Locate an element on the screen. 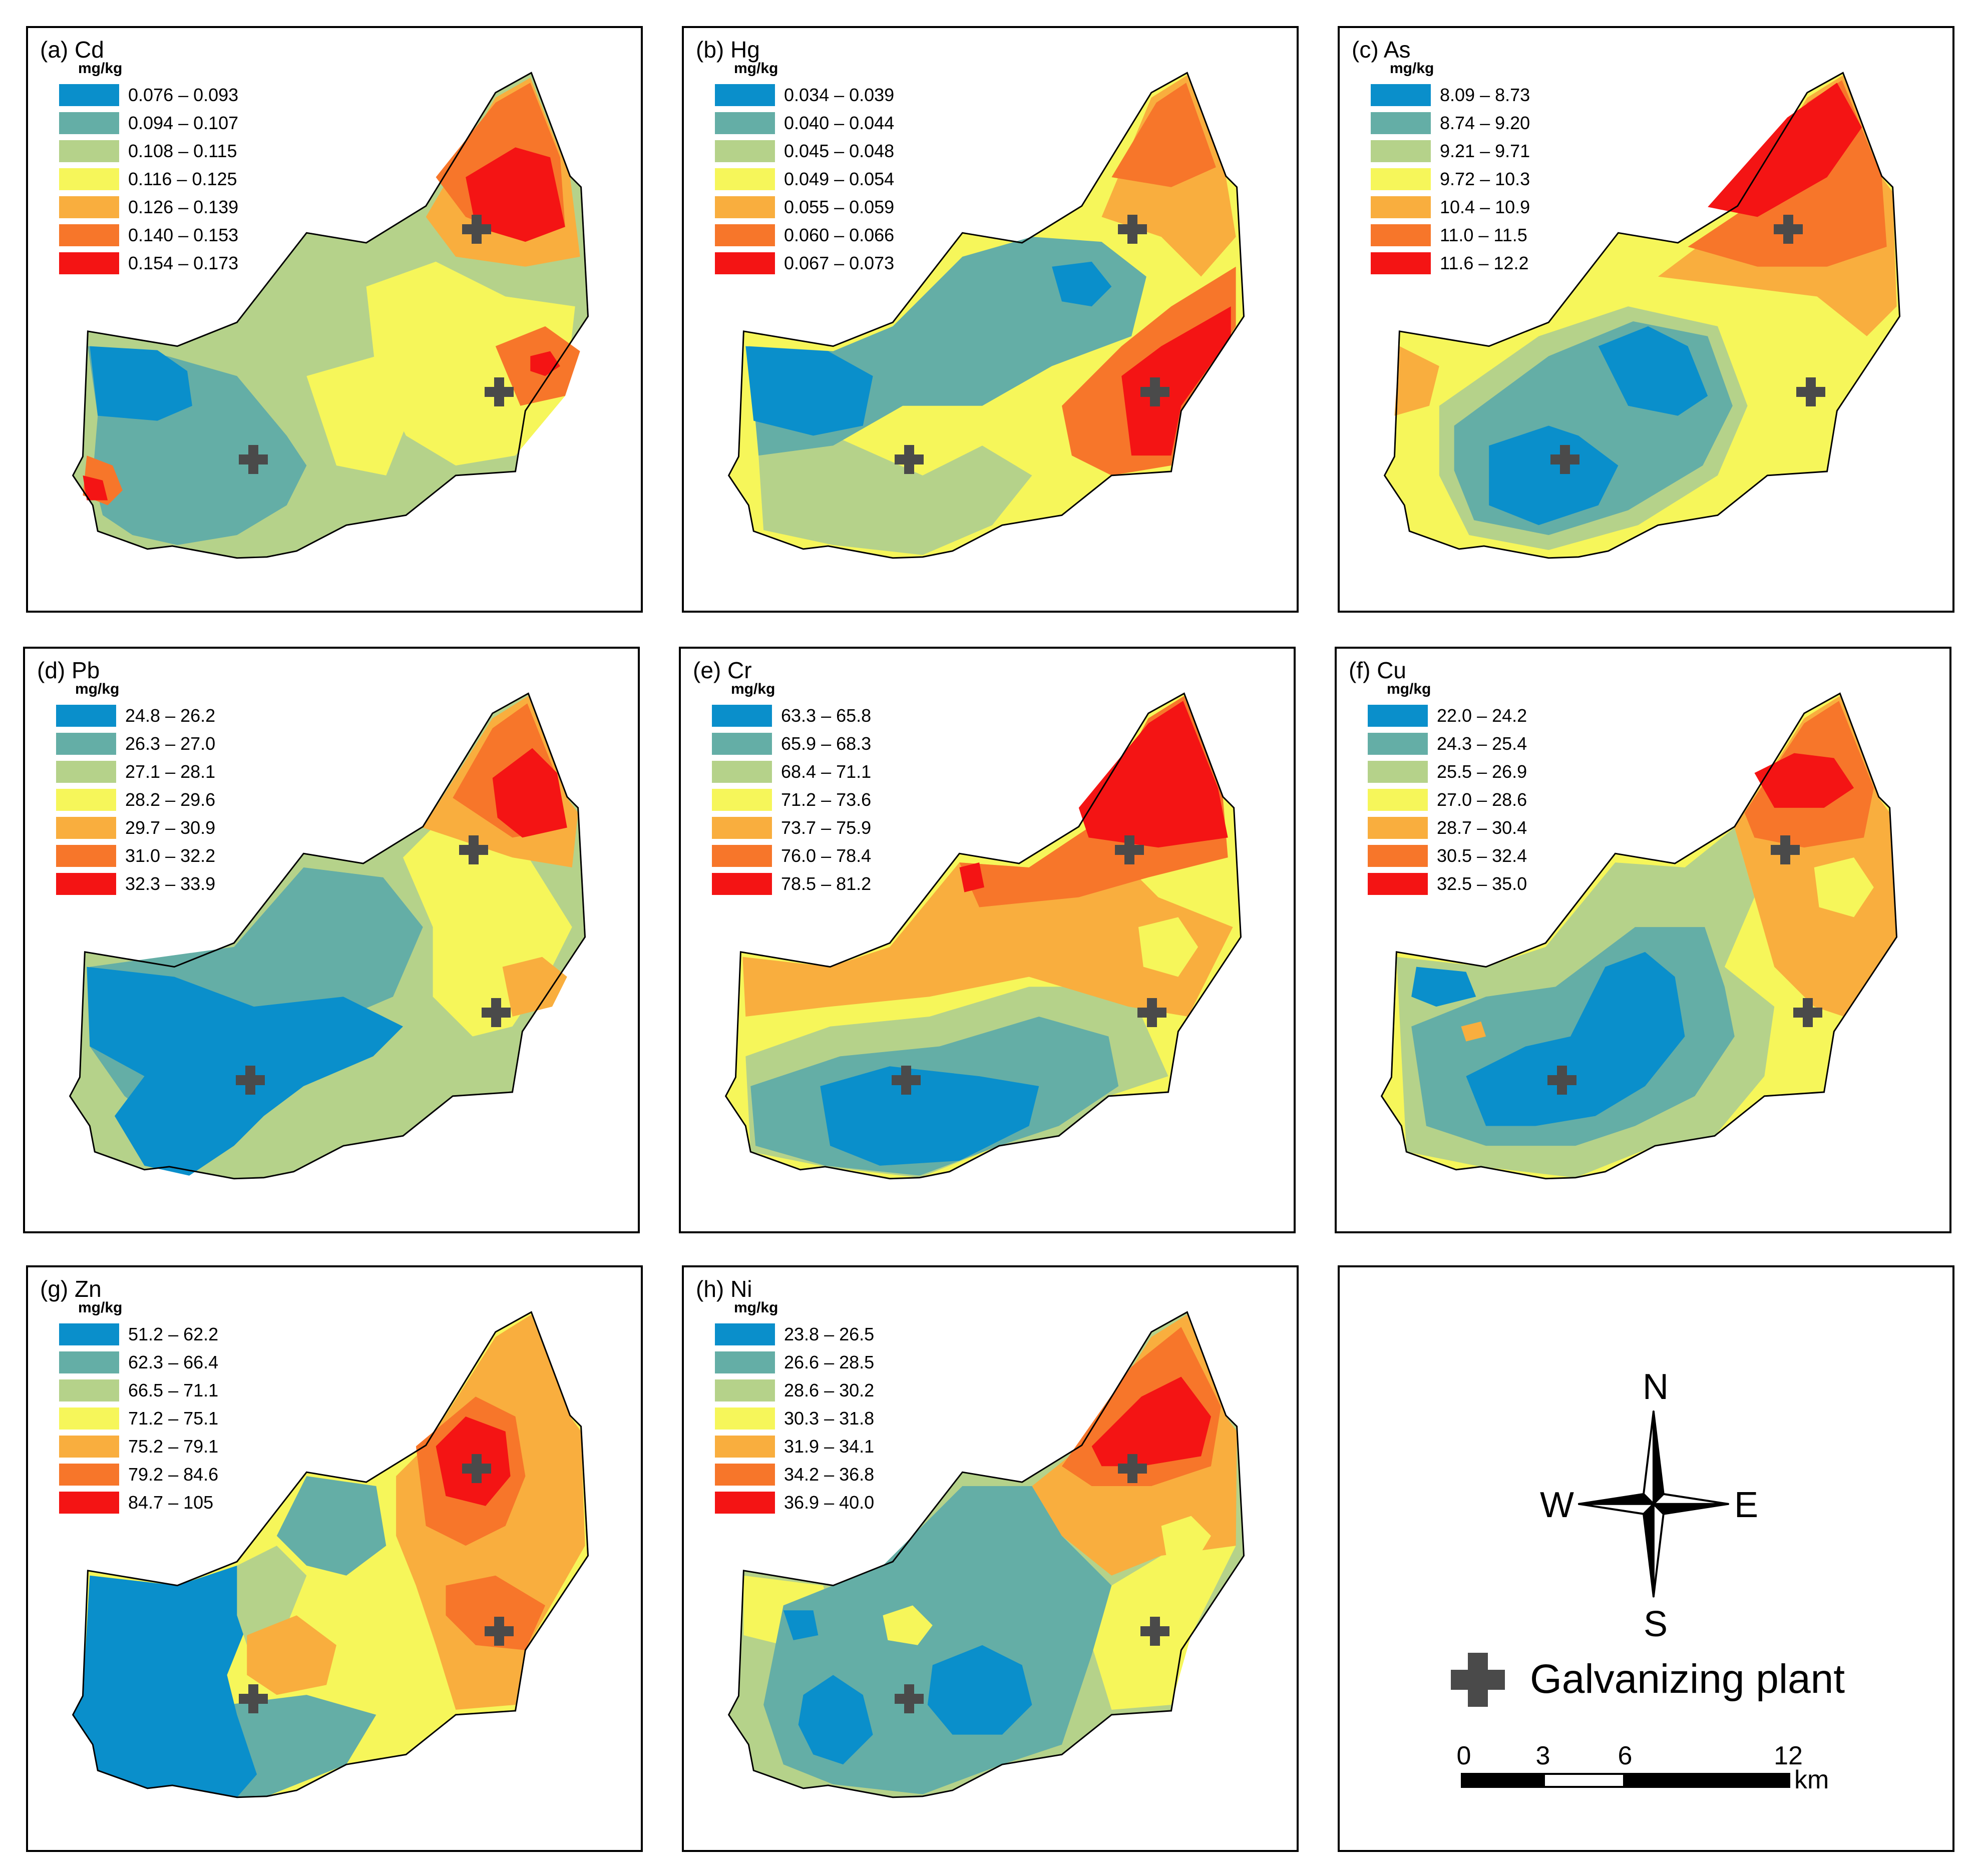 The height and width of the screenshot is (1876, 1980). legend-label: 0.094 – 0.107 is located at coordinates (183, 123).